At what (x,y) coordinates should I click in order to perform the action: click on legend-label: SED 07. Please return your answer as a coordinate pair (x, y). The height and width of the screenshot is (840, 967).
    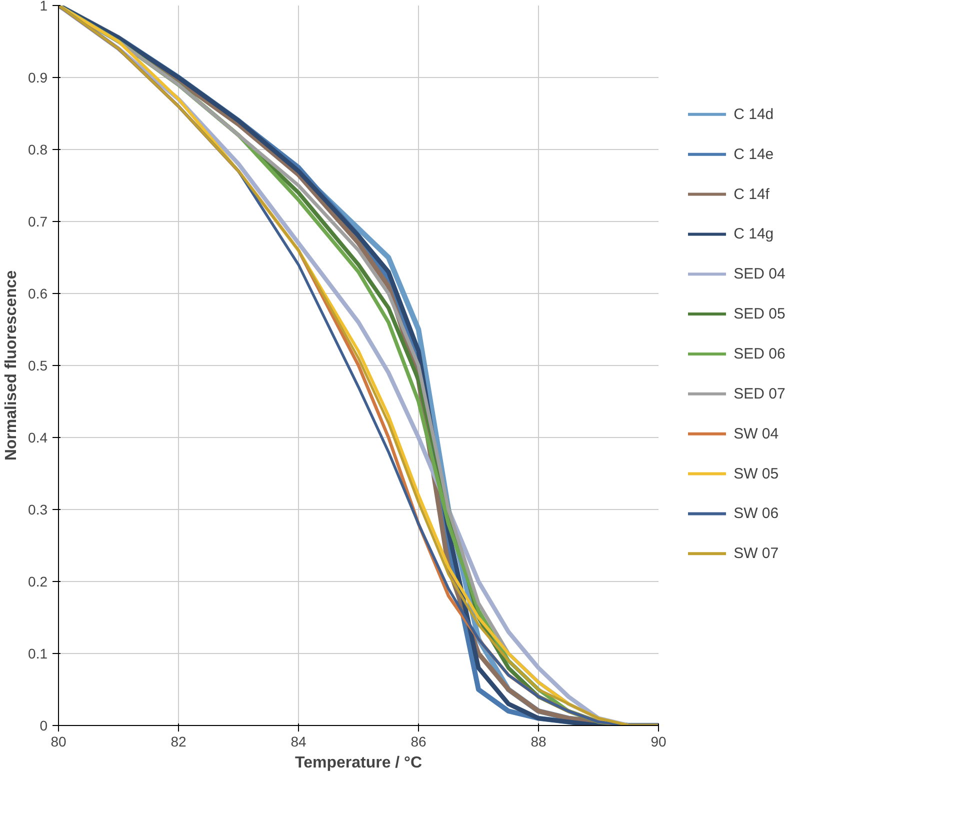
    Looking at the image, I should click on (760, 393).